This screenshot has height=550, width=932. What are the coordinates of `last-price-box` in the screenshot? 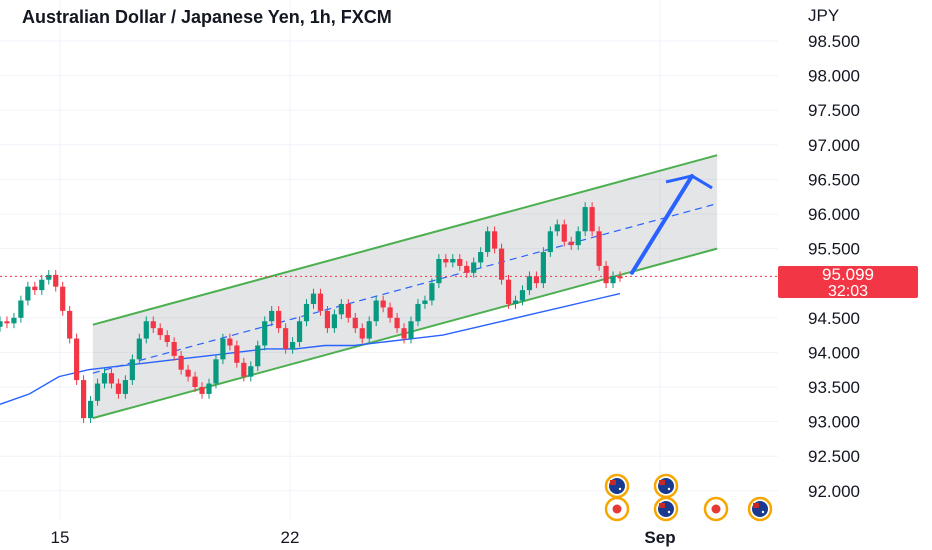 It's located at (848, 282).